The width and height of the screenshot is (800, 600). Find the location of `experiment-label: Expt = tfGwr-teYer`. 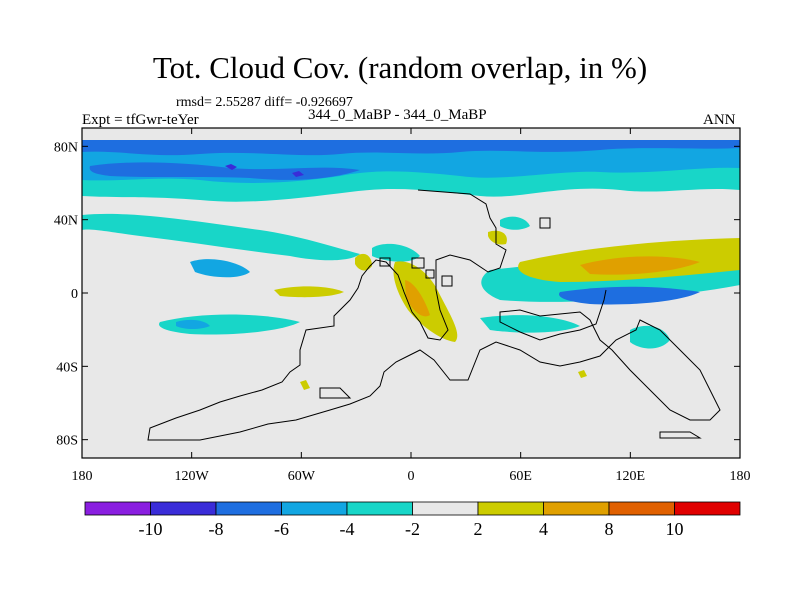

experiment-label: Expt = tfGwr-teYer is located at coordinates (140, 120).